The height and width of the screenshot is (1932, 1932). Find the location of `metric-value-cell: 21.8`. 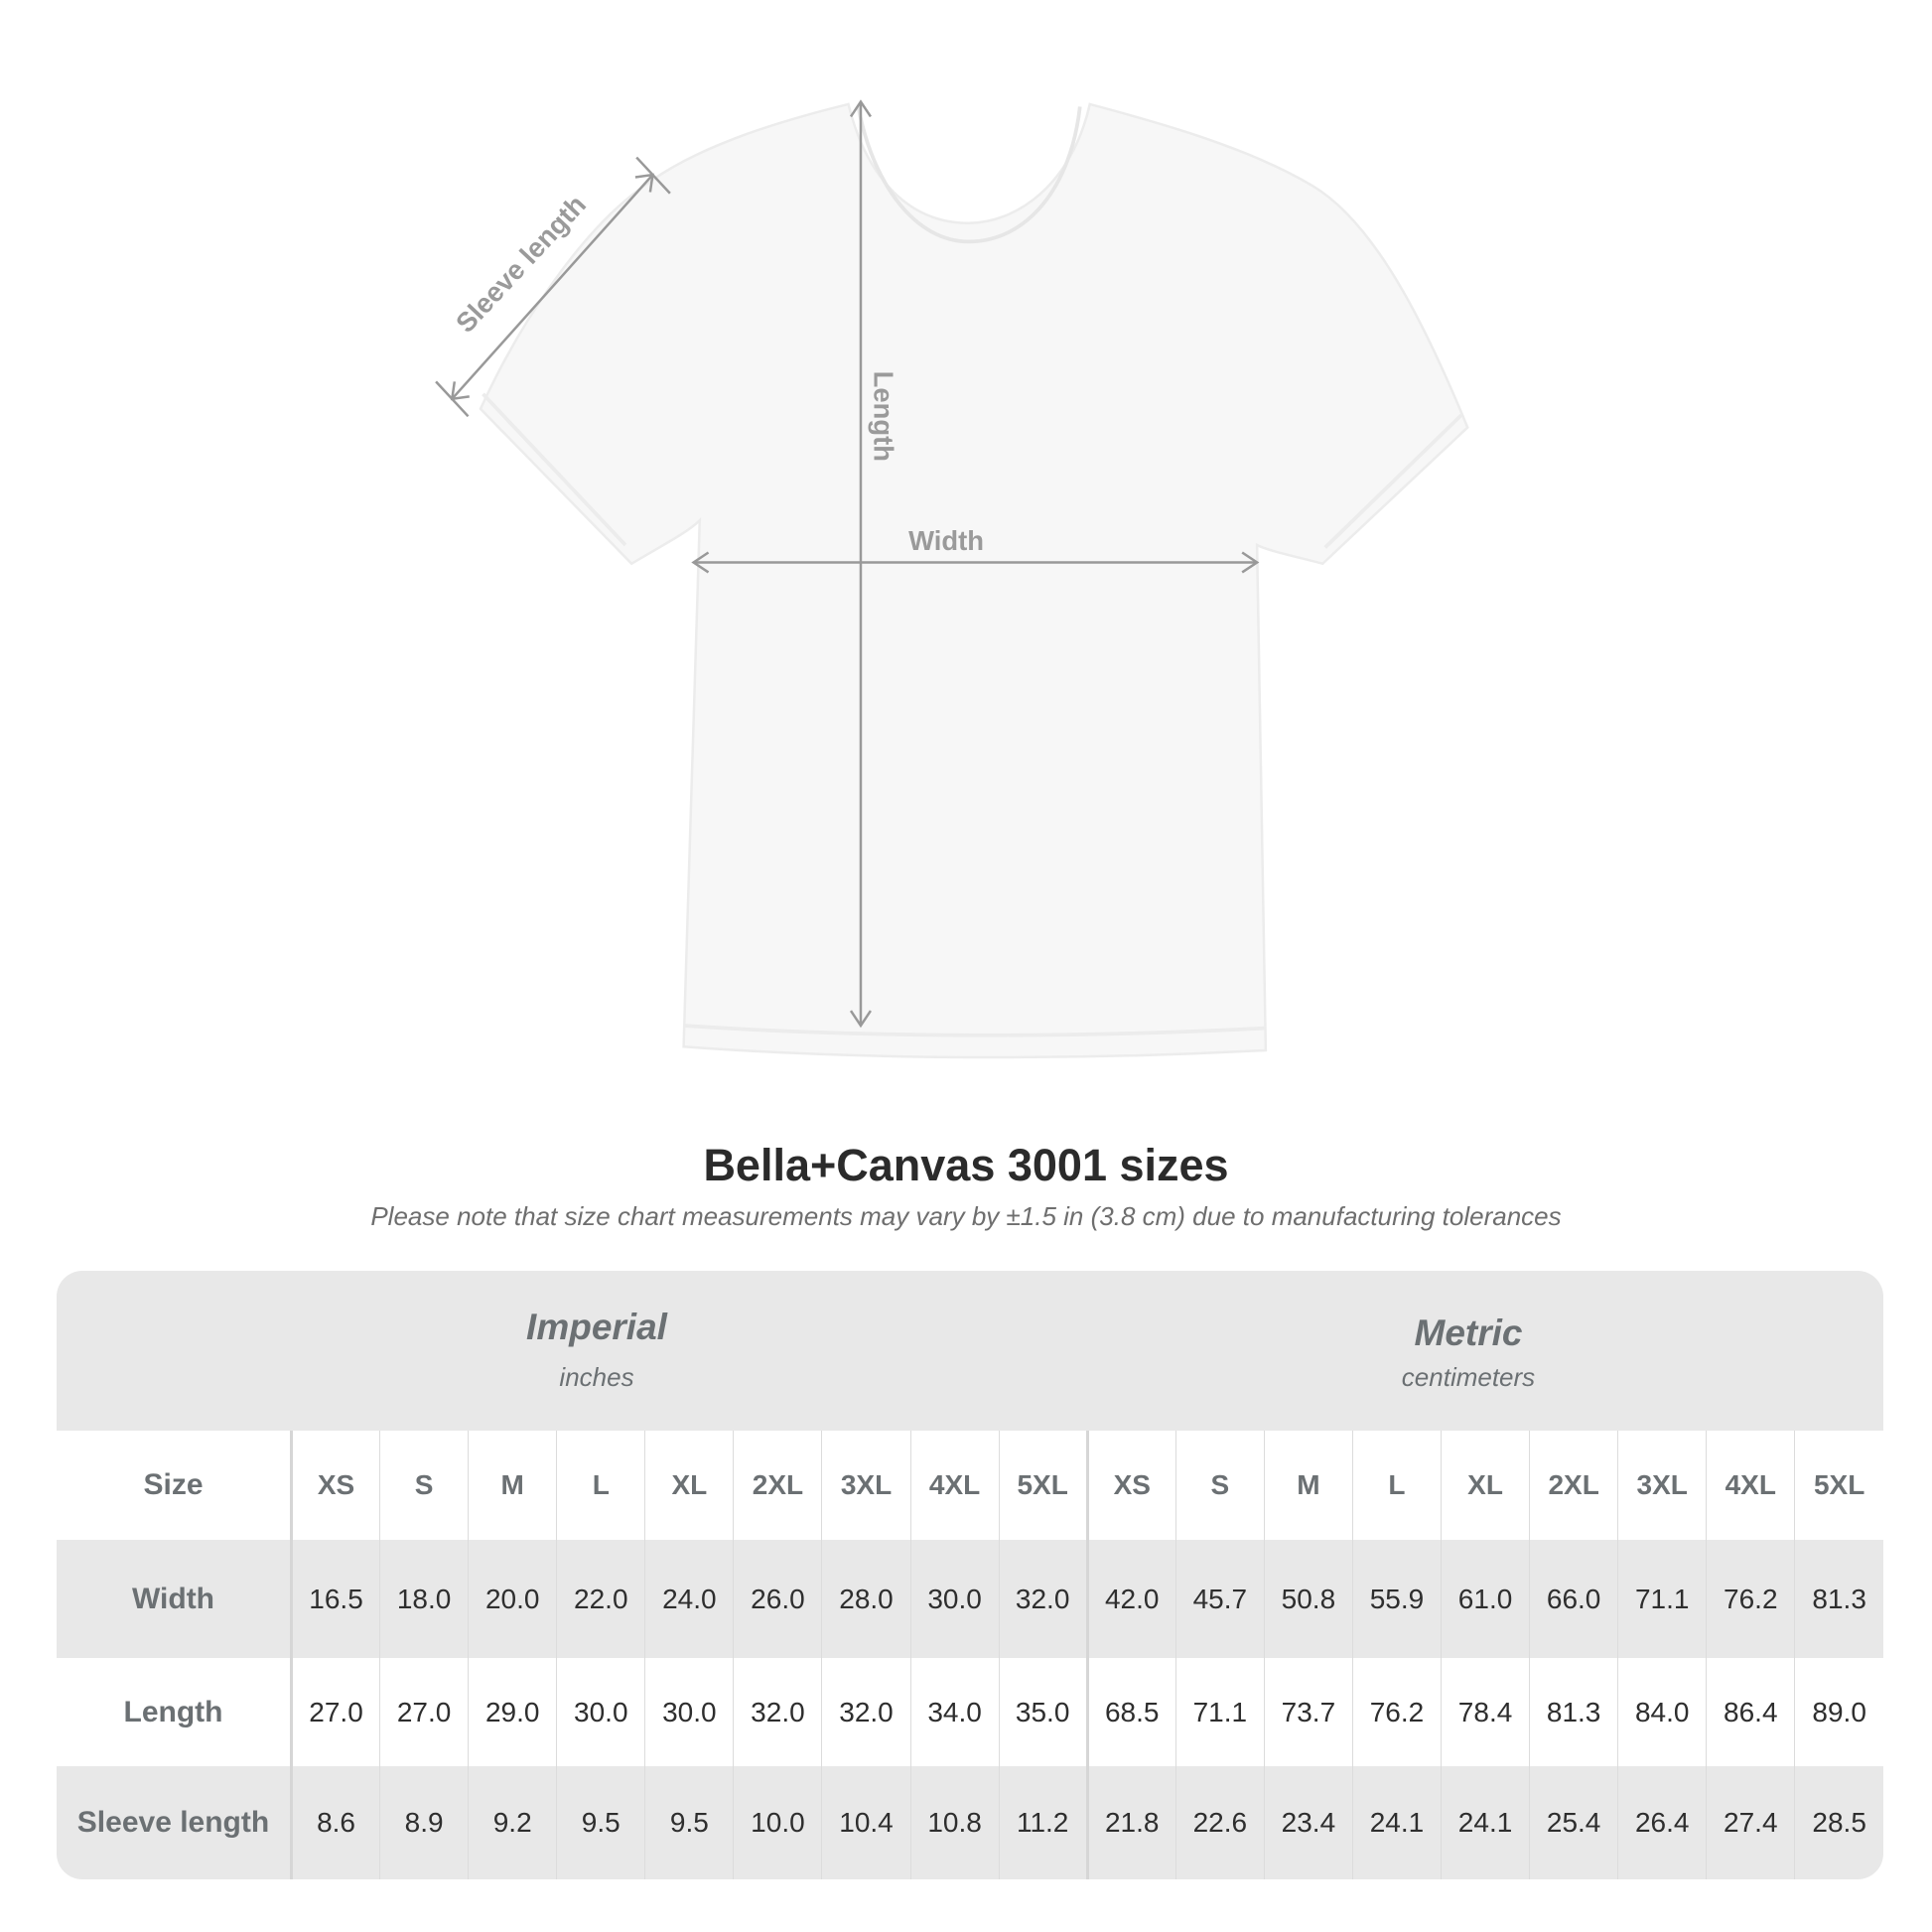

metric-value-cell: 21.8 is located at coordinates (1131, 1823).